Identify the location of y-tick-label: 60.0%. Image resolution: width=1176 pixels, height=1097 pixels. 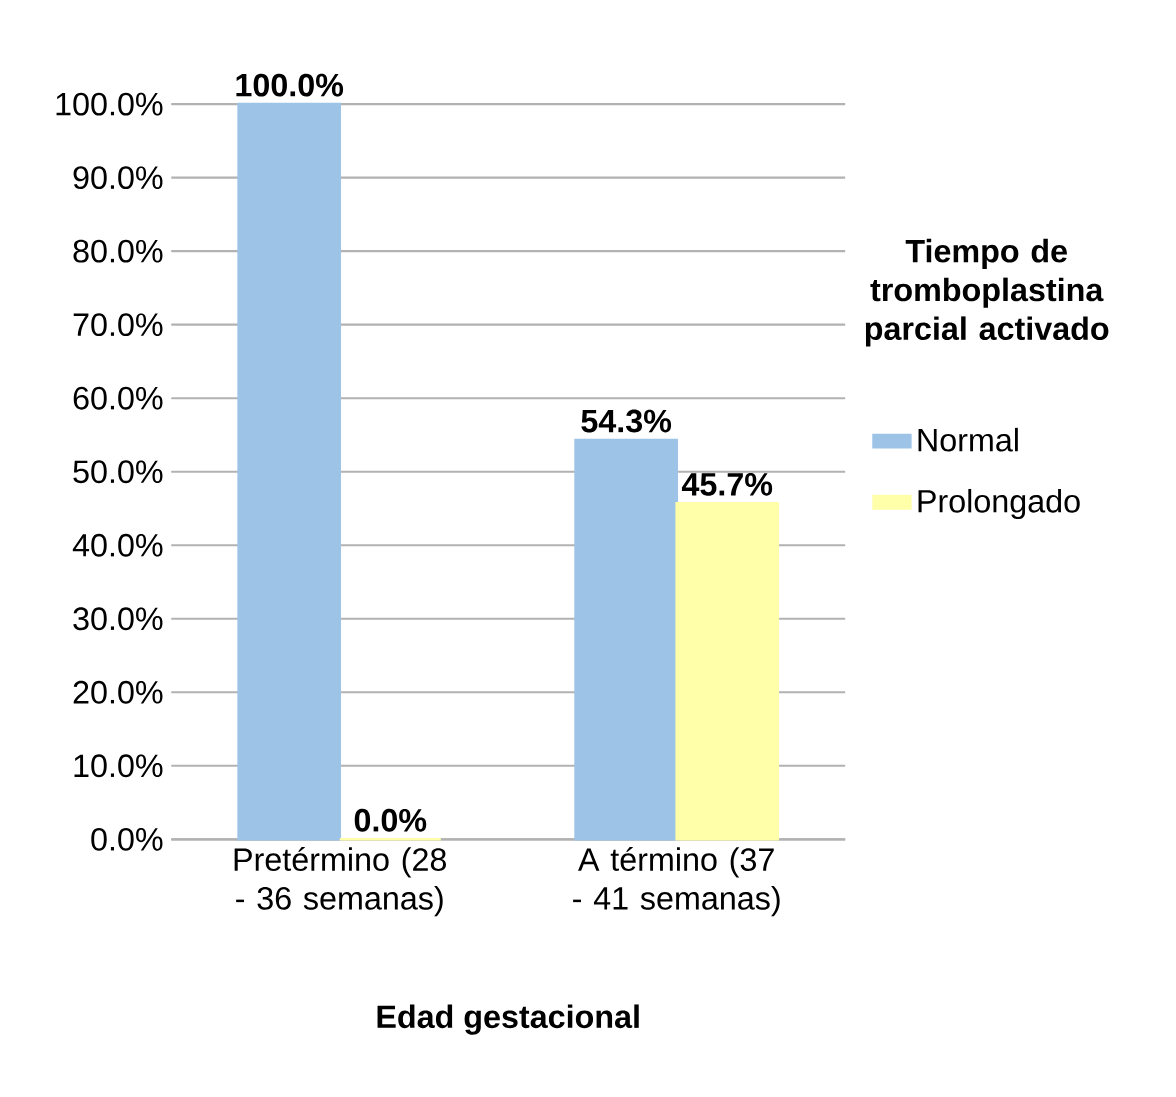
(118, 398).